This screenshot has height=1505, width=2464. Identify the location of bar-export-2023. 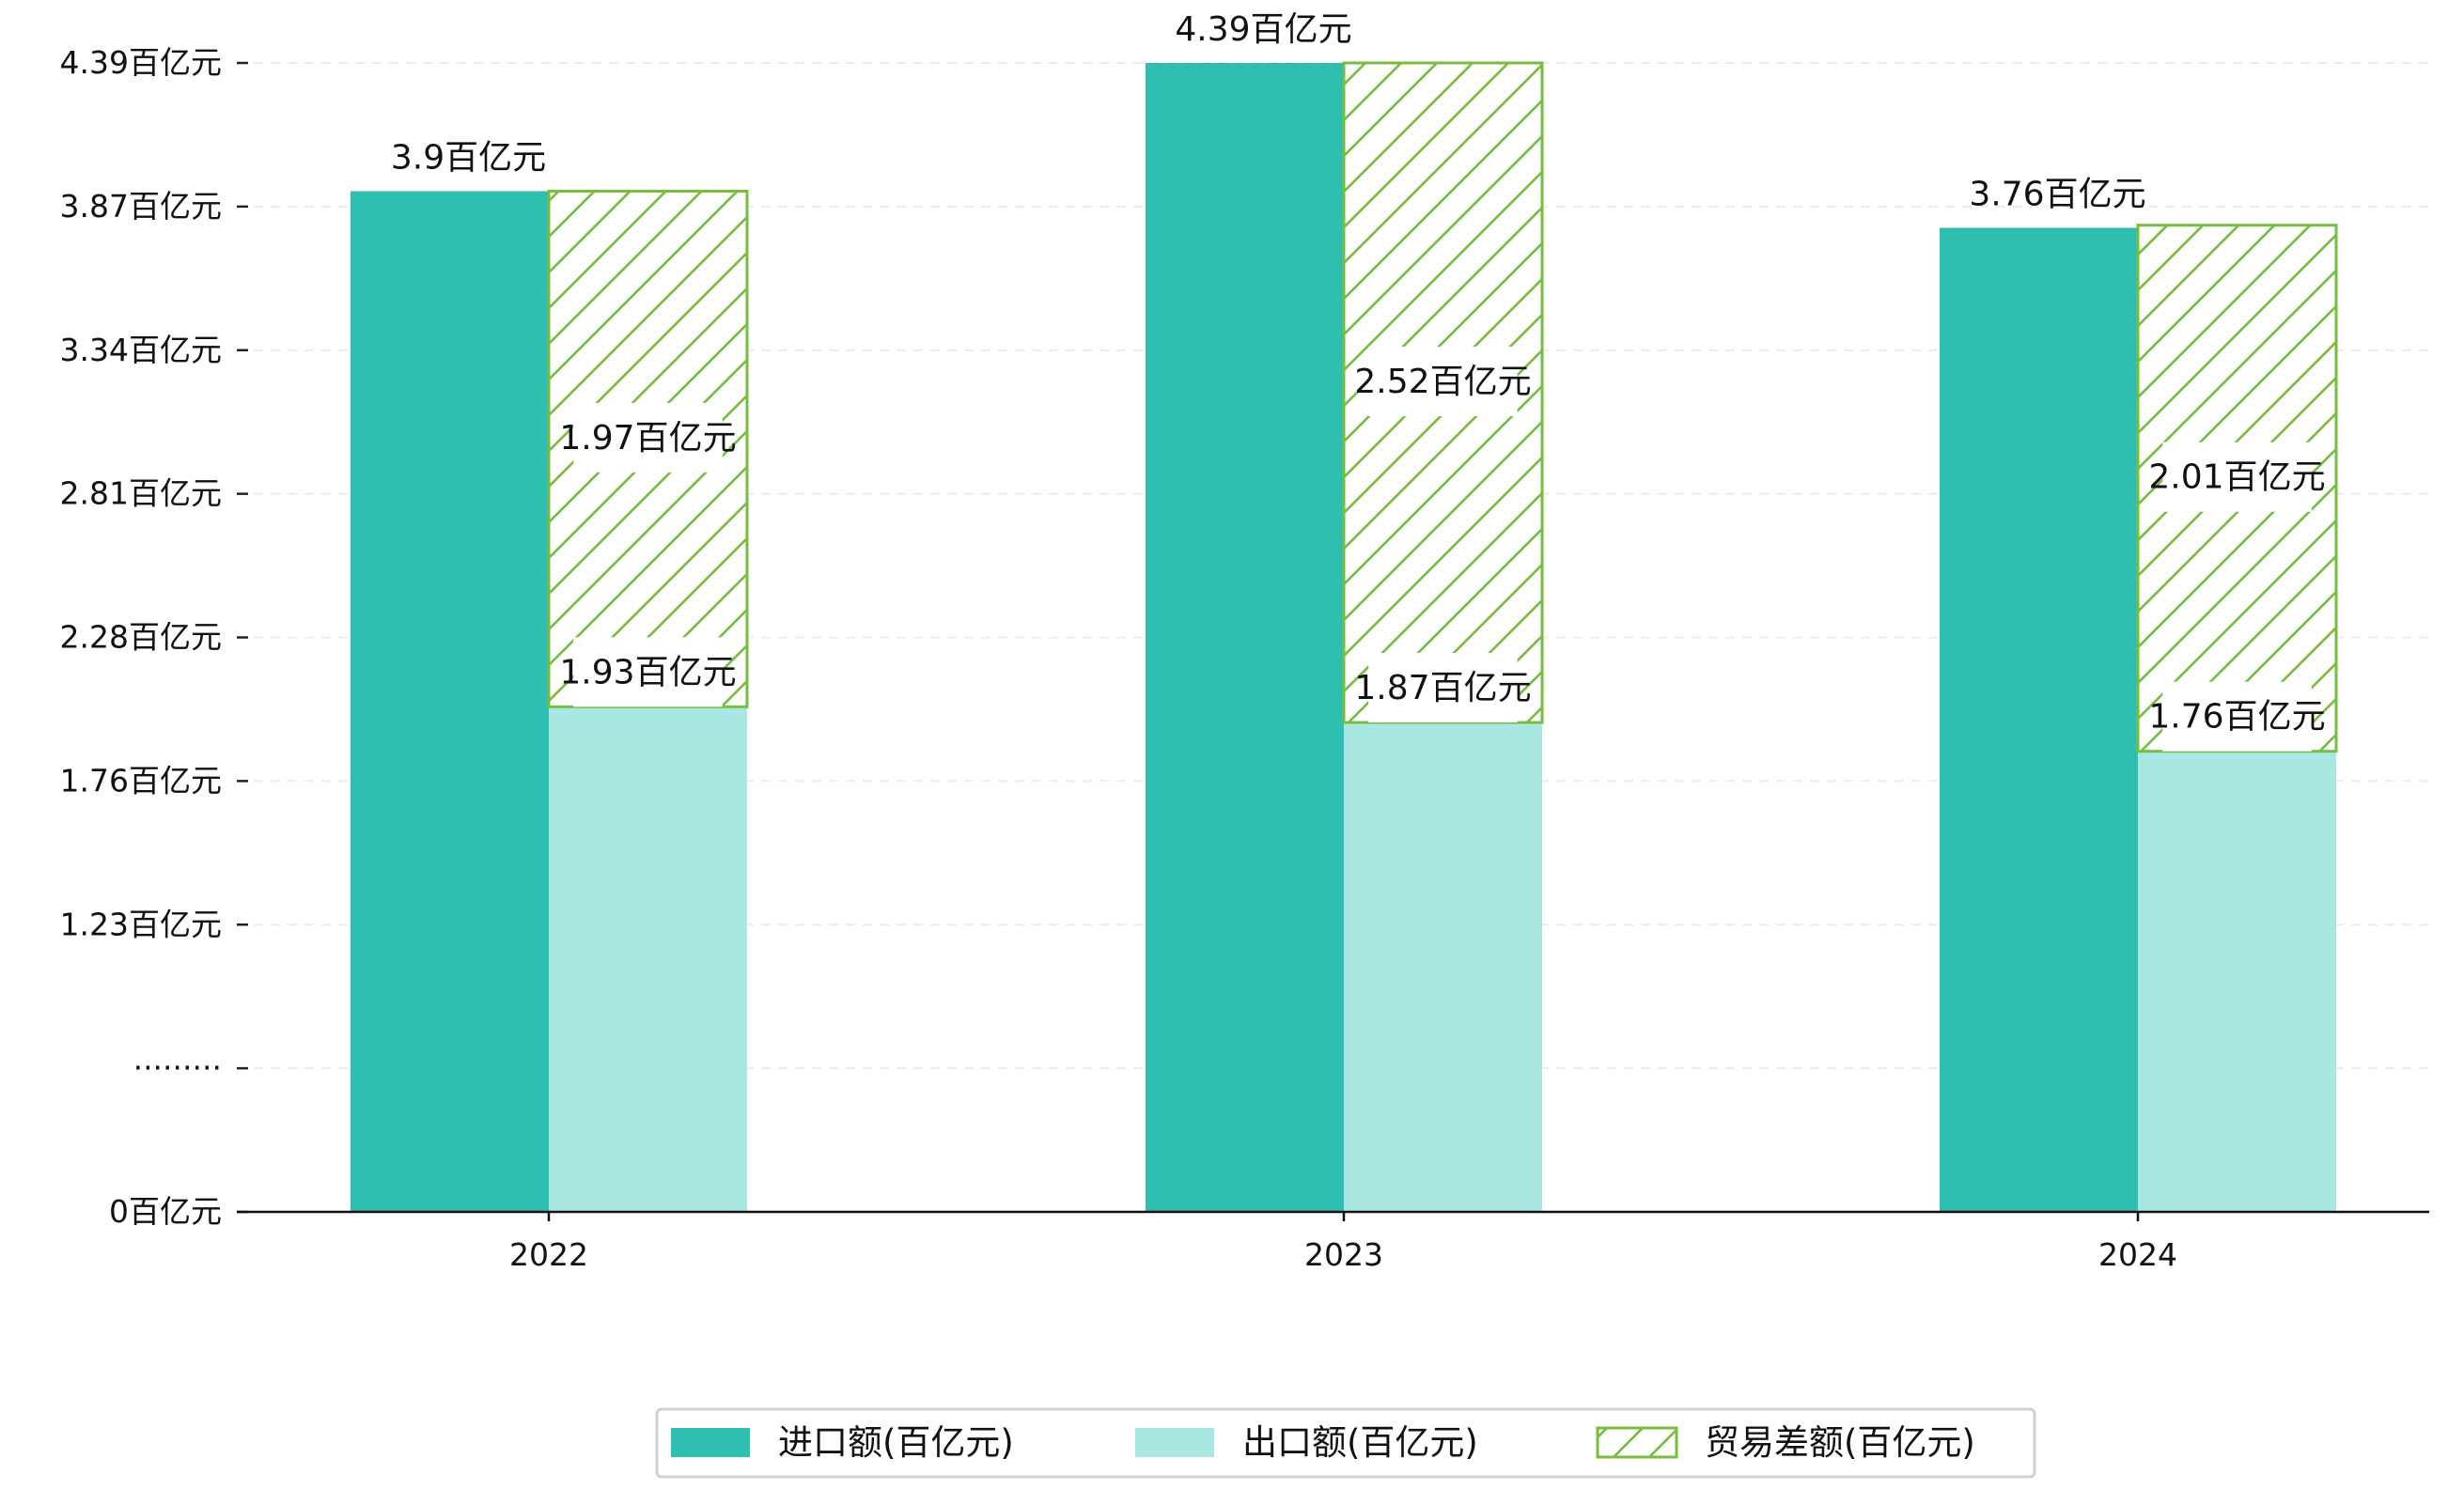
(1443, 967).